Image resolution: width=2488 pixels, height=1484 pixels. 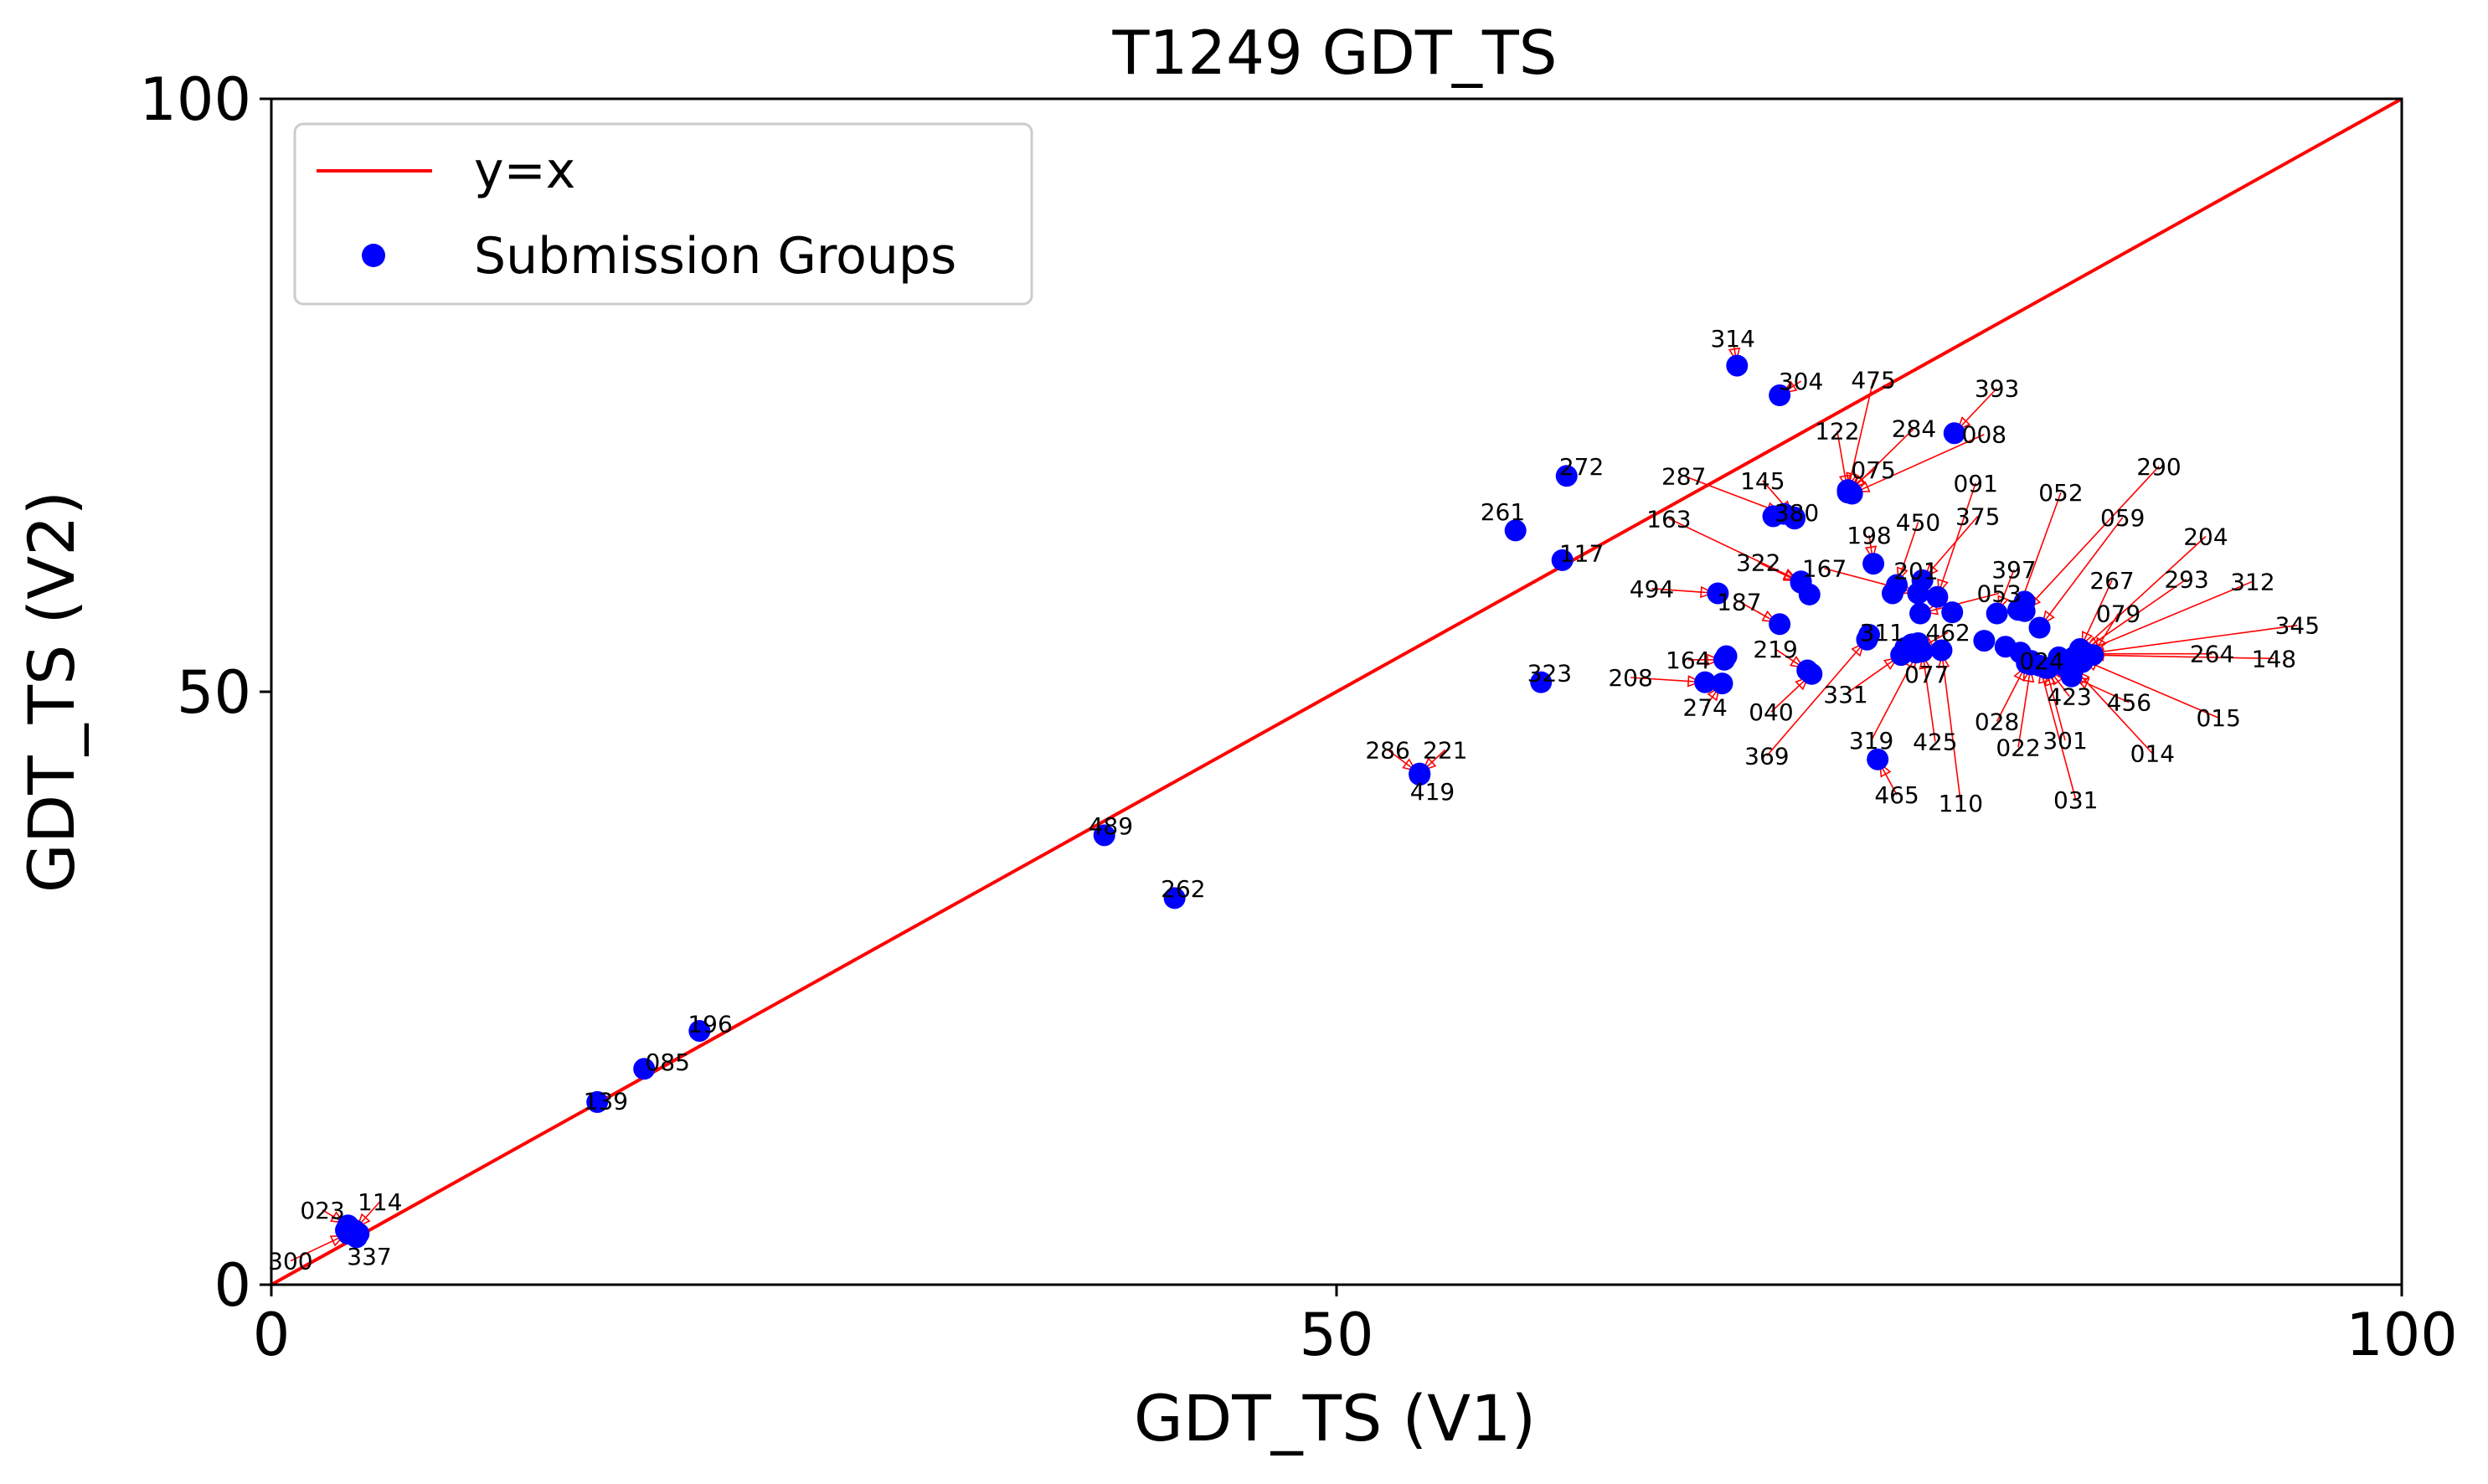 What do you see at coordinates (1916, 571) in the screenshot?
I see `point-label: 201` at bounding box center [1916, 571].